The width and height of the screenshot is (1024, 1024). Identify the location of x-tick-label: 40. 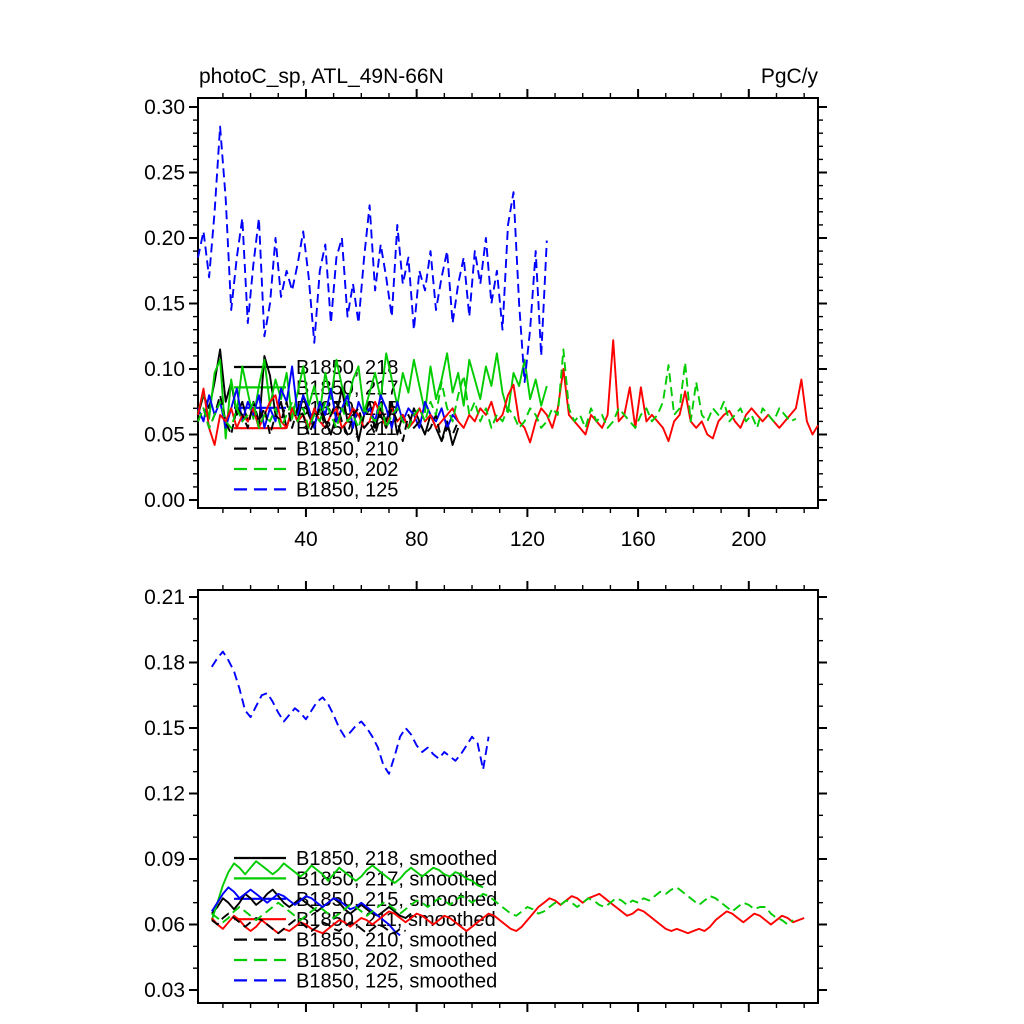
(305, 539).